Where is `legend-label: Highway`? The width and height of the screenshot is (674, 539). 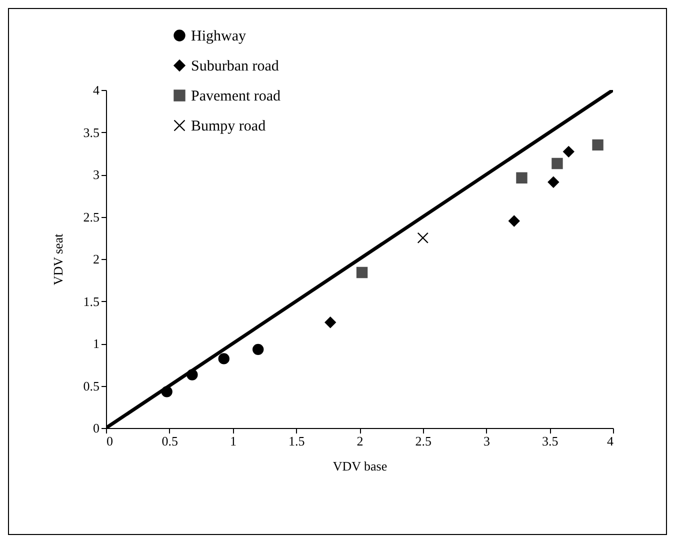 legend-label: Highway is located at coordinates (218, 36).